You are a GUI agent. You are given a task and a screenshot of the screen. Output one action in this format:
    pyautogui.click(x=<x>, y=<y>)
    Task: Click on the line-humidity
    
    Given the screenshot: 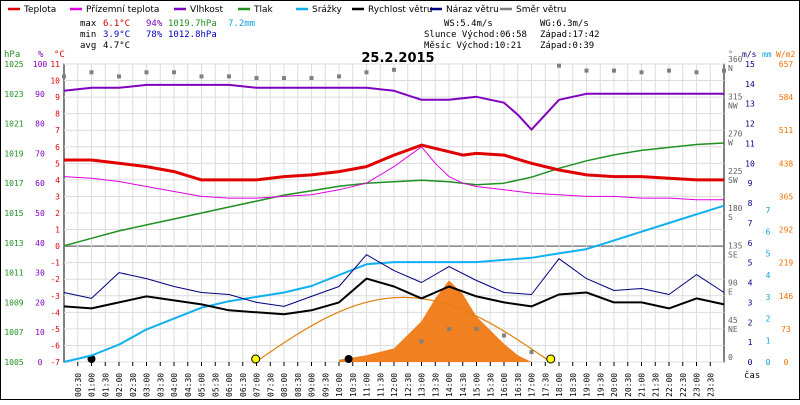 What is the action you would take?
    pyautogui.click(x=393, y=107)
    